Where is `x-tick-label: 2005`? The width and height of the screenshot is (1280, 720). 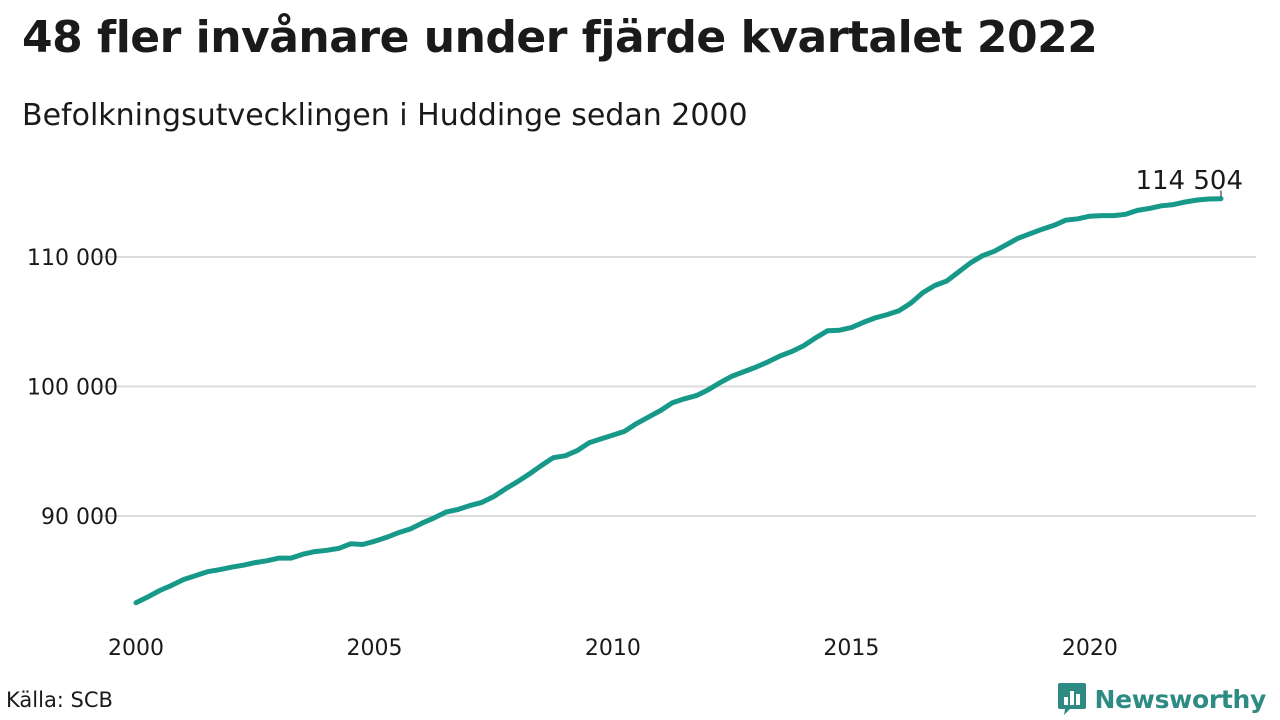
x-tick-label: 2005 is located at coordinates (374, 648).